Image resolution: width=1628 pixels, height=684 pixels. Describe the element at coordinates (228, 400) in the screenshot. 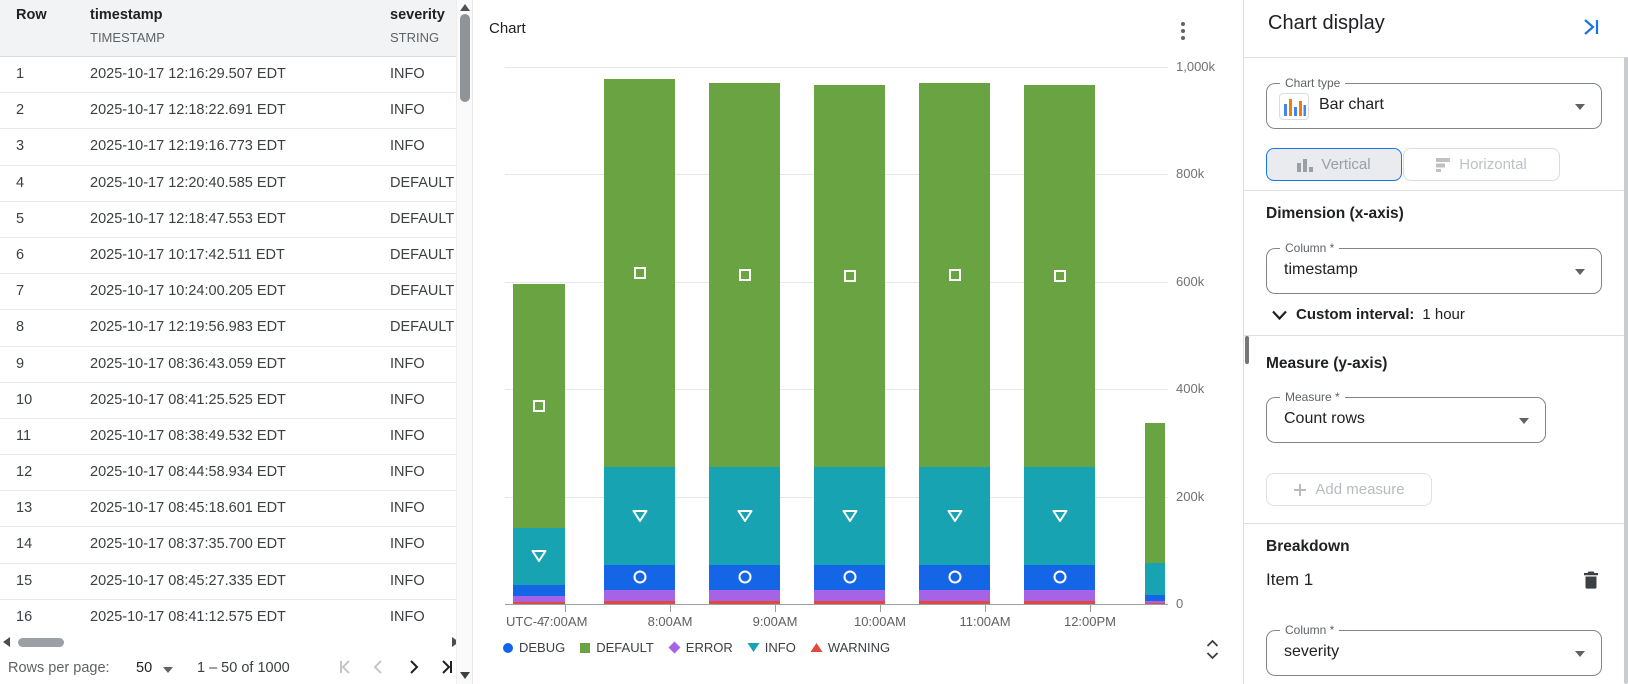

I see `table-row: 10 2025-10-17 08:41:25.525 EDT INFO` at that location.